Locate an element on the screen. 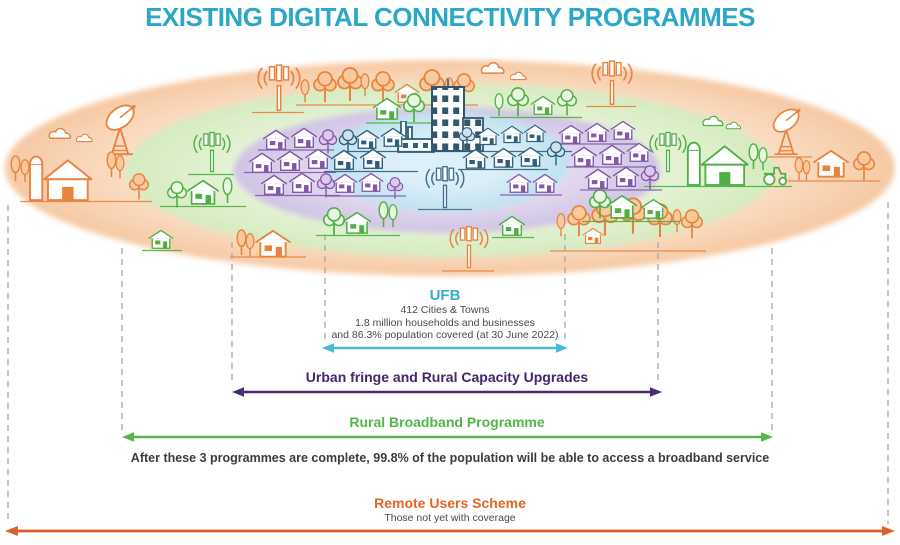  ufb-detail-line: 1.8 million households and businesses is located at coordinates (445, 322).